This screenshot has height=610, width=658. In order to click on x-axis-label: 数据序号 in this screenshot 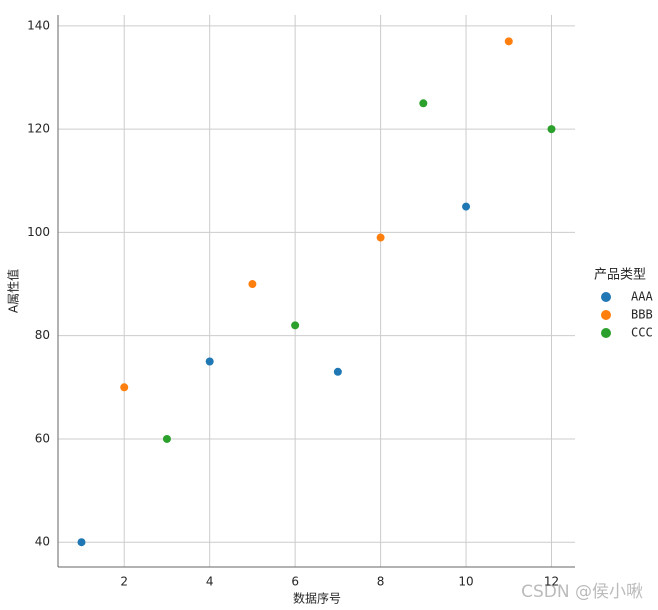, I will do `click(317, 598)`.